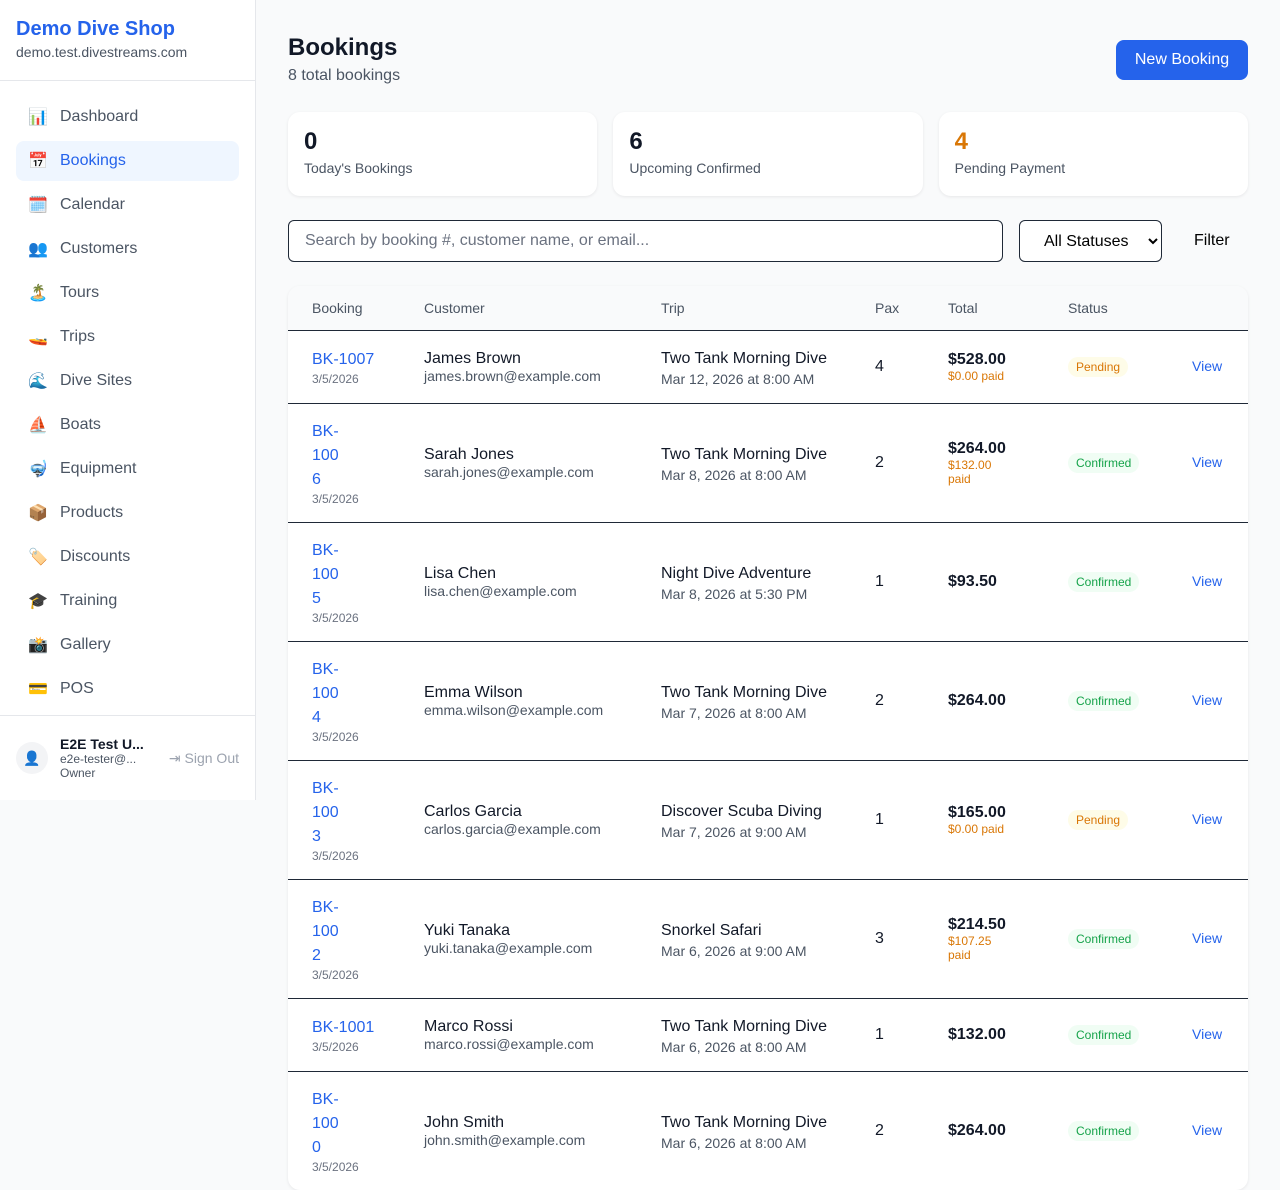 This screenshot has width=1280, height=1190. What do you see at coordinates (127, 513) in the screenshot?
I see `sidebar-item-products: 📦 Products` at bounding box center [127, 513].